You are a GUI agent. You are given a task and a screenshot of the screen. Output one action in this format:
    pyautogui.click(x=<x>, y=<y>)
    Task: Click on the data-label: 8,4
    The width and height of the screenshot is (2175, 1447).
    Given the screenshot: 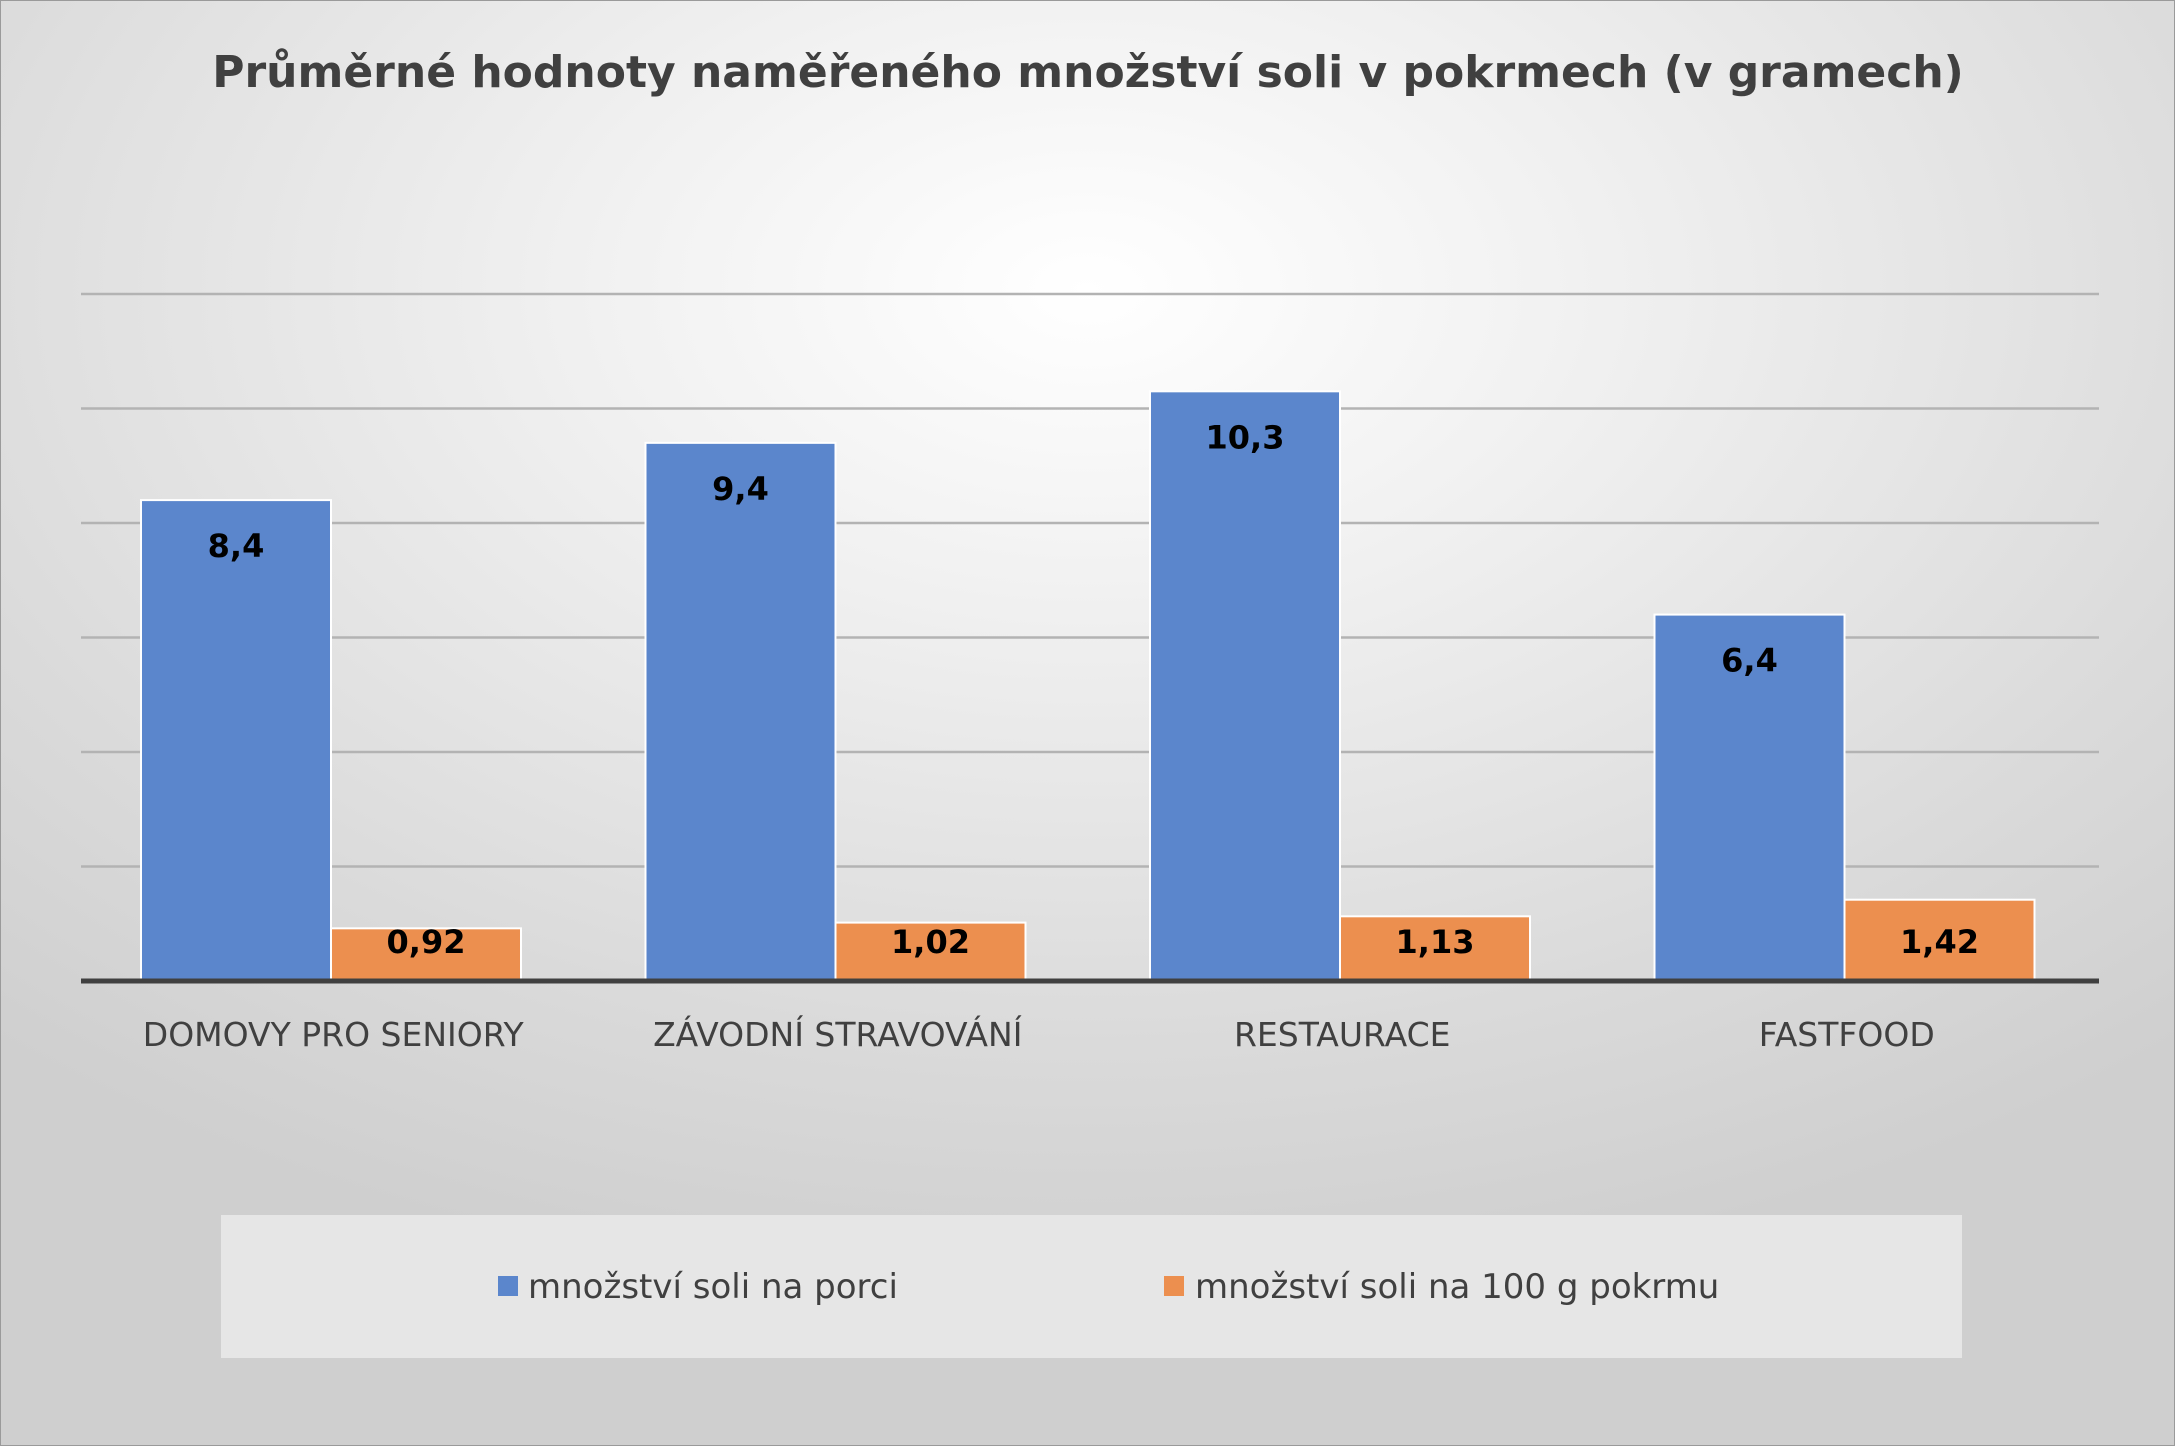 What is the action you would take?
    pyautogui.click(x=236, y=546)
    